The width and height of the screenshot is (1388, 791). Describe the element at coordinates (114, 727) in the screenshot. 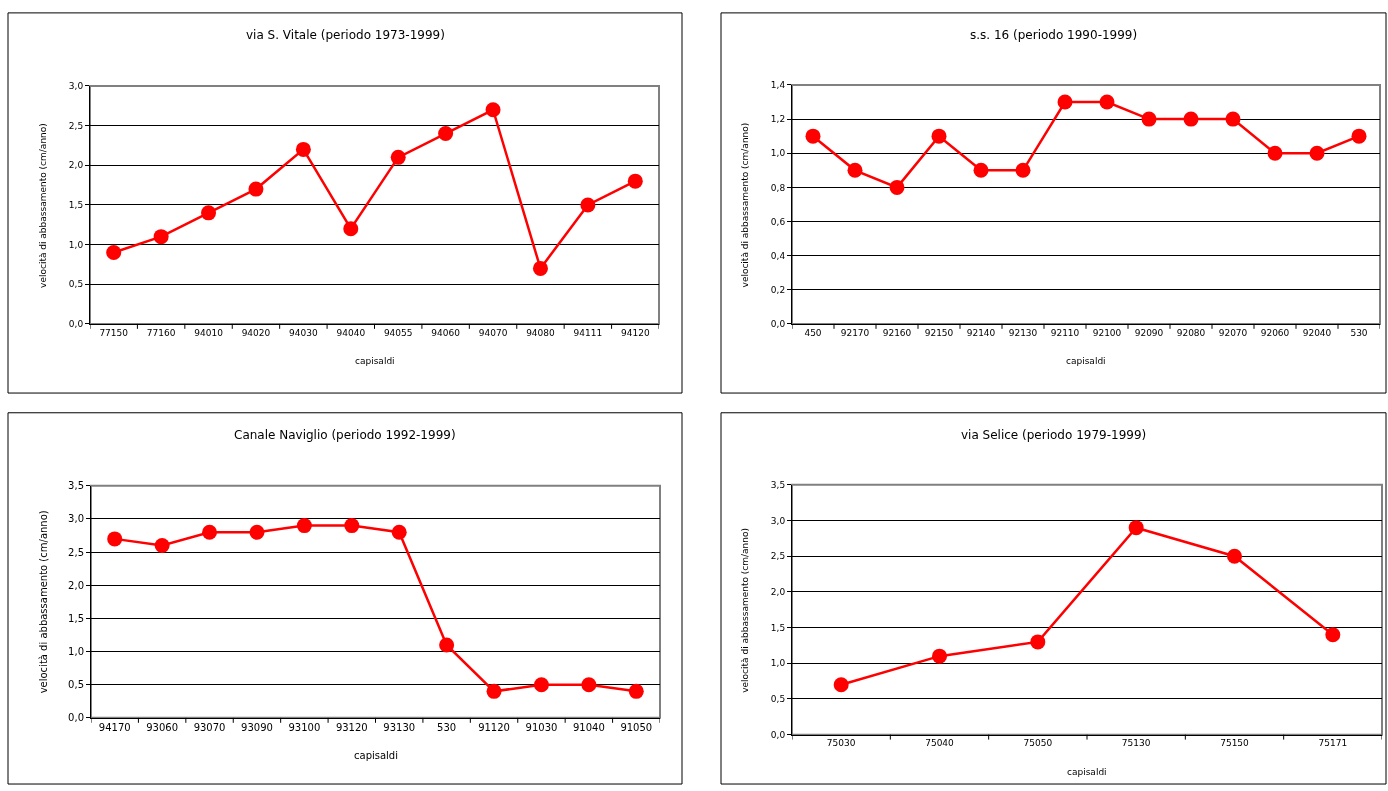

I see `x-tick-label: 94170` at that location.